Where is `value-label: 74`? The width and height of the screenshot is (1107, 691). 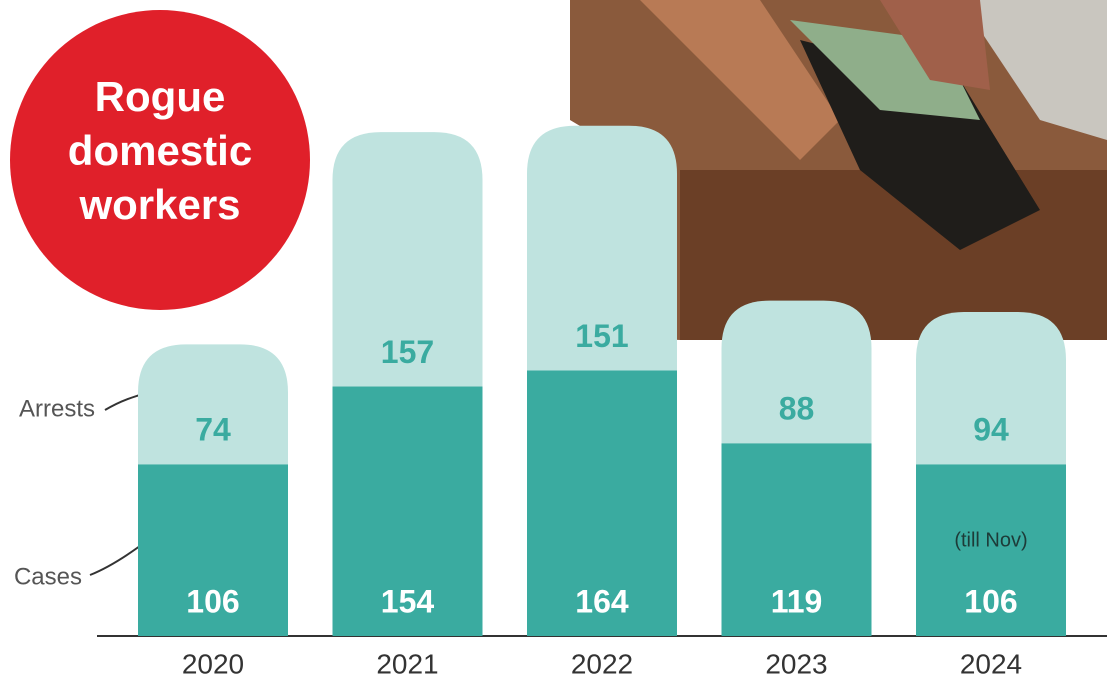
value-label: 74 is located at coordinates (213, 430).